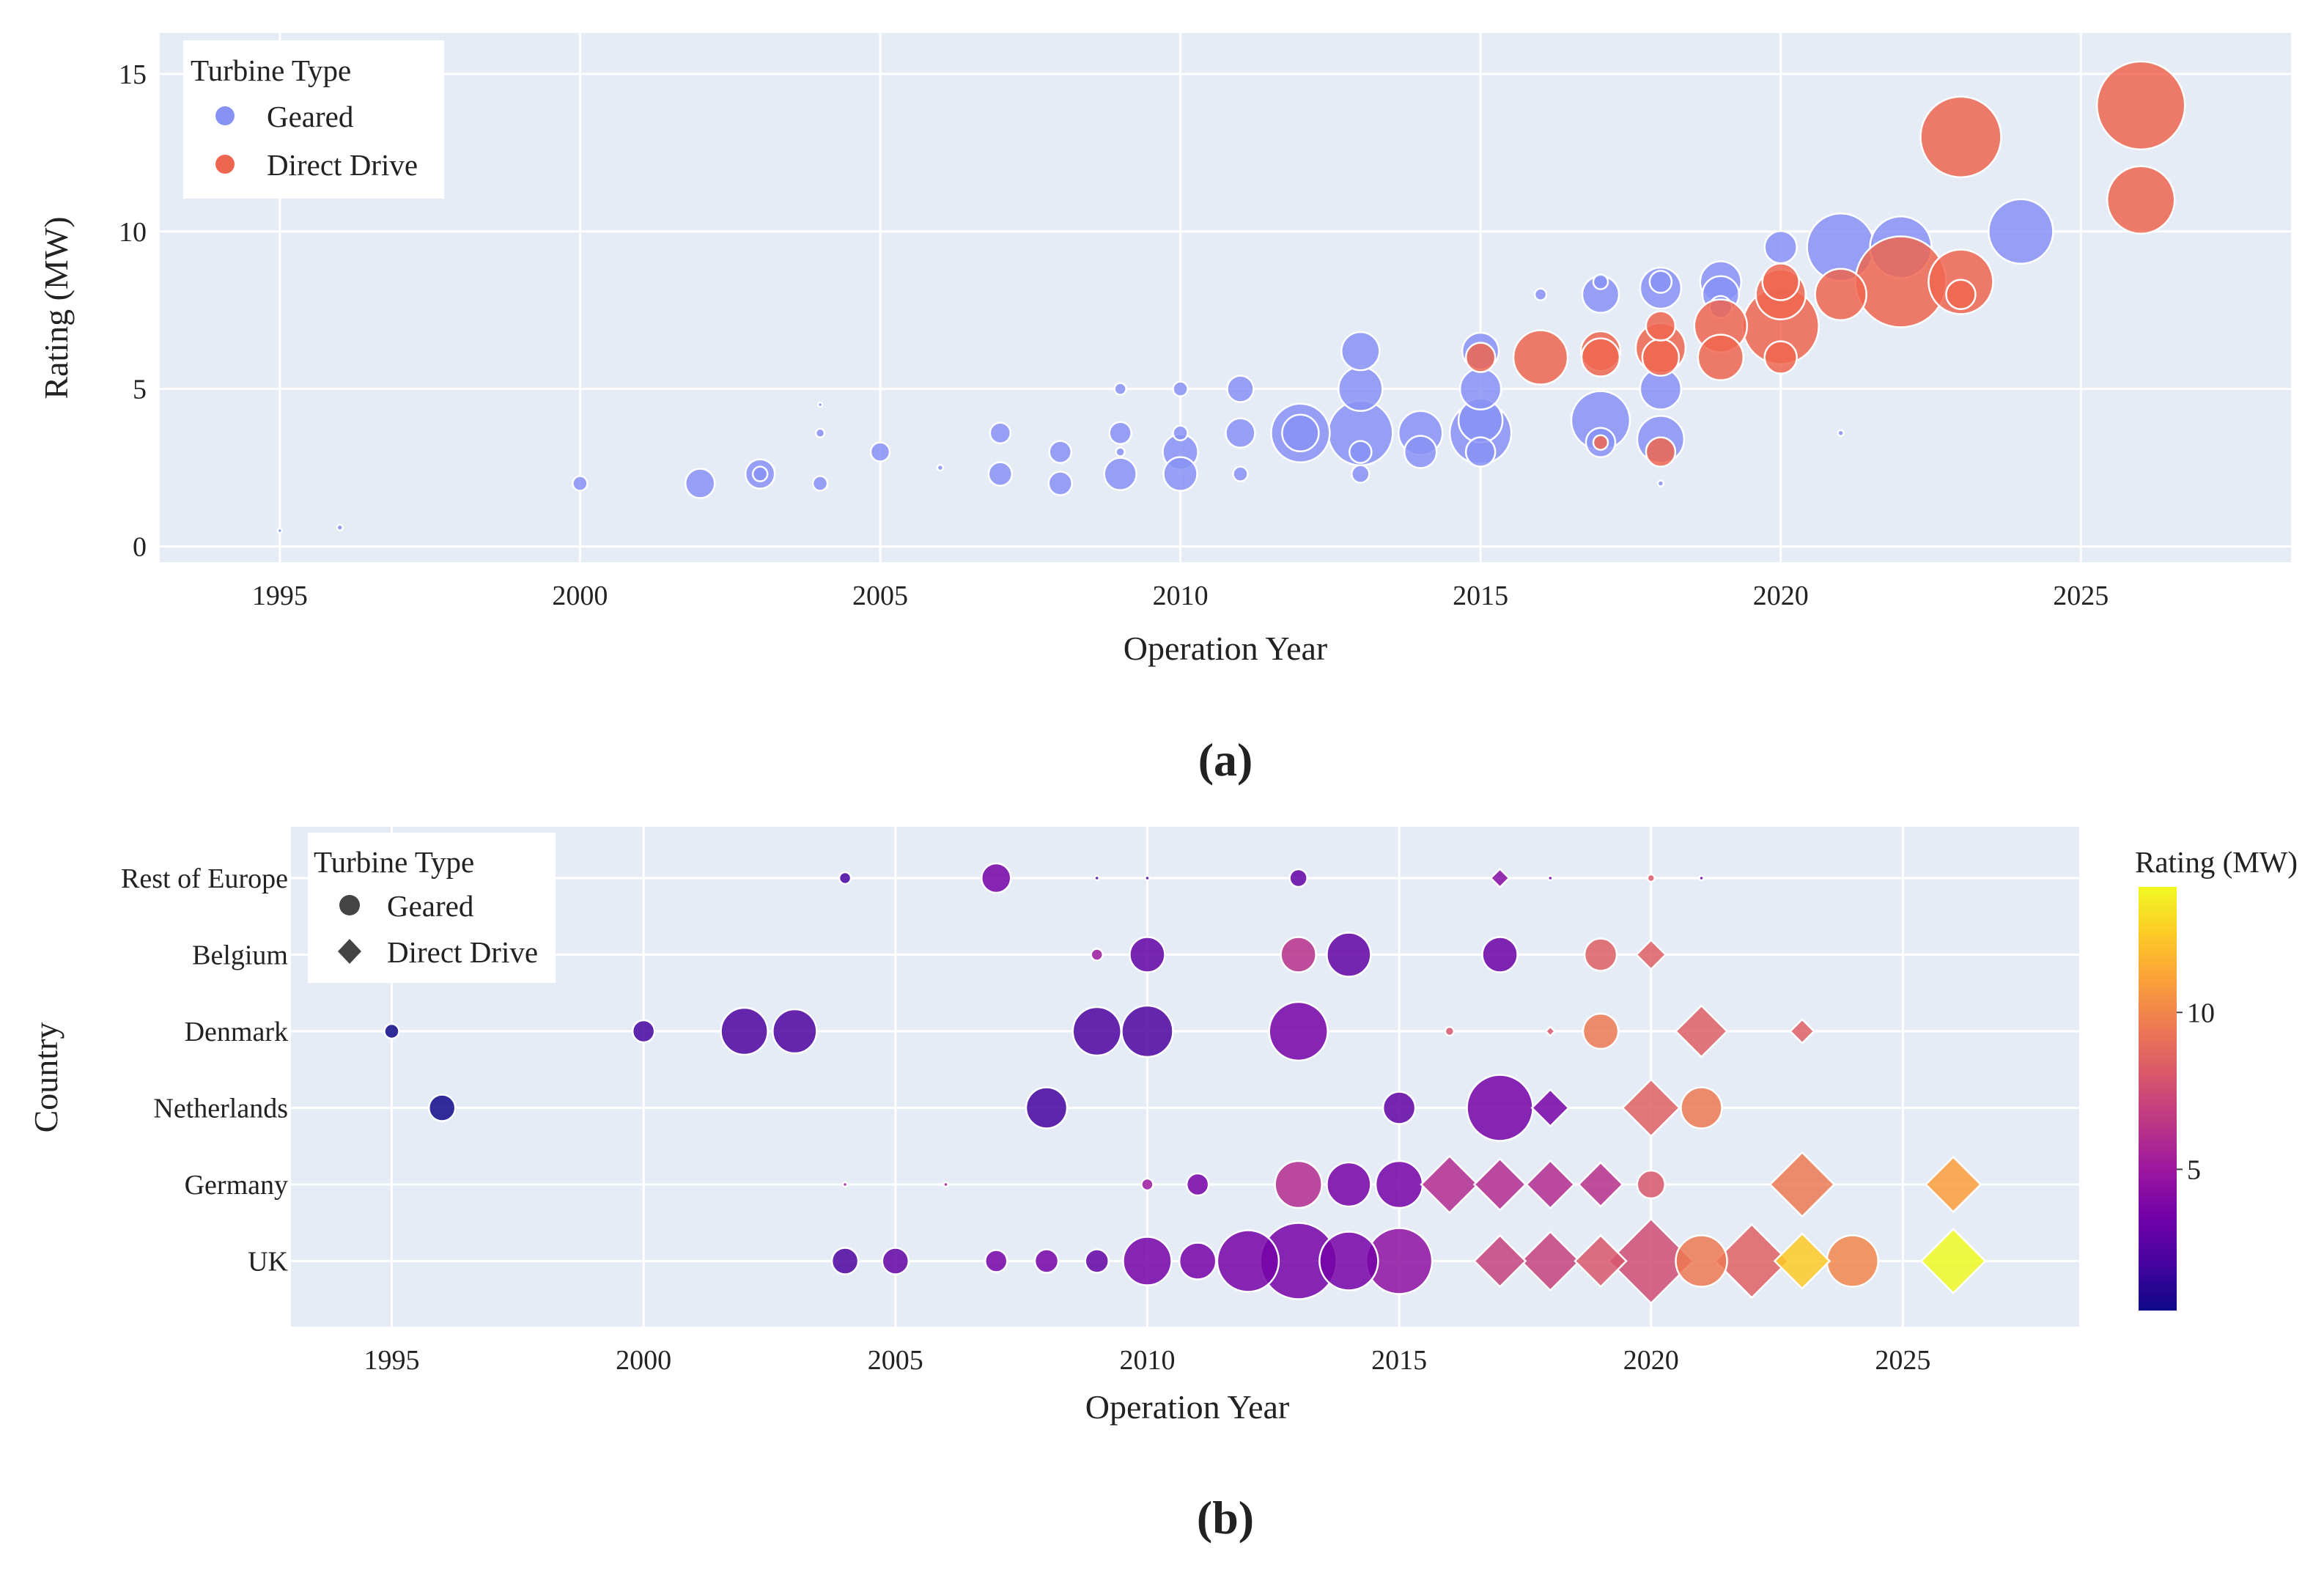  What do you see at coordinates (310, 116) in the screenshot?
I see `legend-label-geared: Geared` at bounding box center [310, 116].